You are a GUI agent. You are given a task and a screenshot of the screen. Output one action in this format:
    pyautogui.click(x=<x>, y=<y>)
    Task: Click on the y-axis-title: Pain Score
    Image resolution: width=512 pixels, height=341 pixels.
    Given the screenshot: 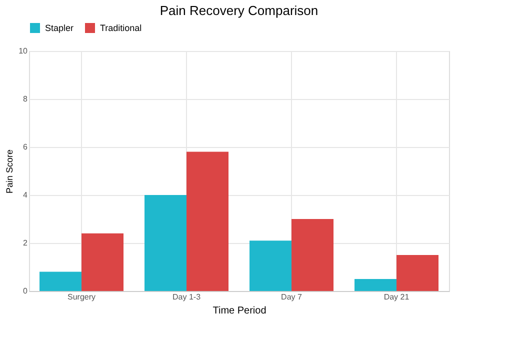 What is the action you would take?
    pyautogui.click(x=9, y=171)
    